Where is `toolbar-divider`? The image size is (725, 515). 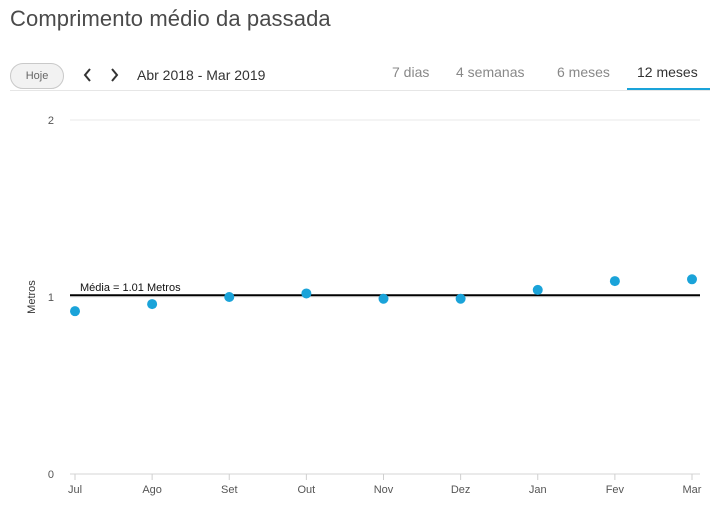 toolbar-divider is located at coordinates (360, 90).